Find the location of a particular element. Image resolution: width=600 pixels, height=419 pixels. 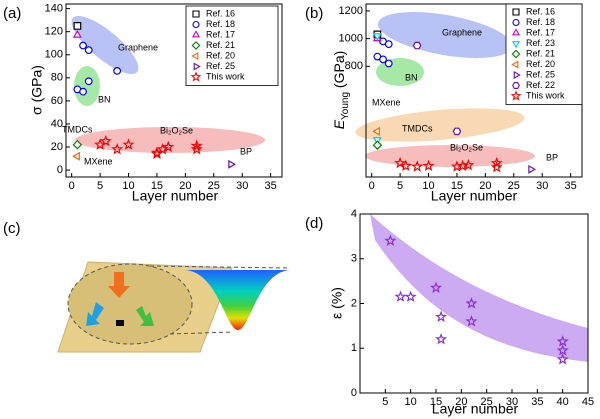

bn-region is located at coordinates (87, 86).